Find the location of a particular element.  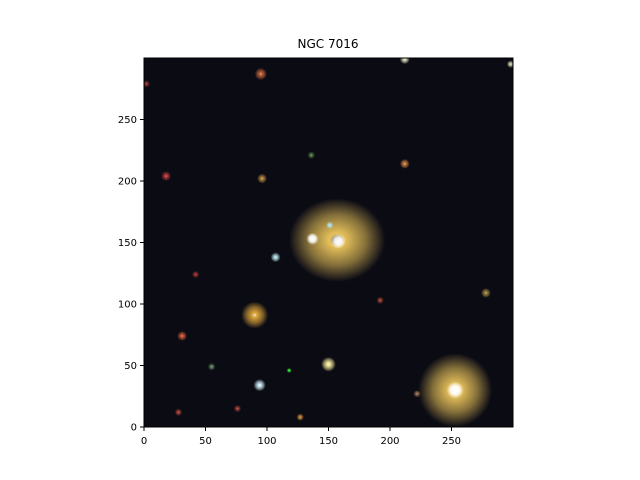

x-tick-label: 100 is located at coordinates (266, 441).